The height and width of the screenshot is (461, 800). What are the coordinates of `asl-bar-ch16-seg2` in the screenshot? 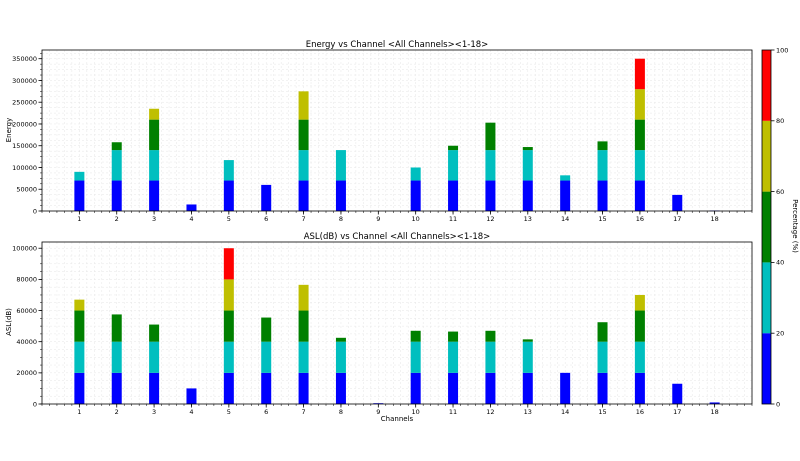 It's located at (639, 357).